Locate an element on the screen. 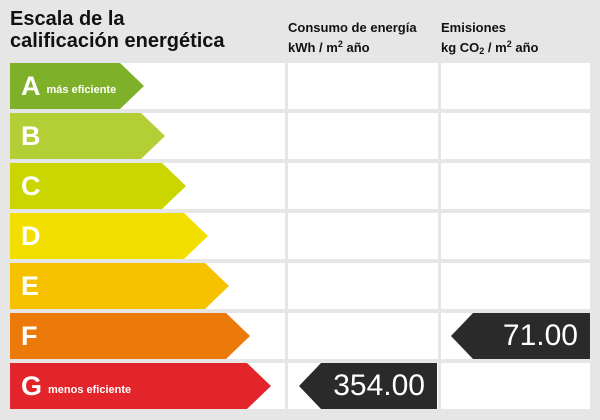 The width and height of the screenshot is (600, 420). scale-title: Escala de la calificación energética is located at coordinates (117, 30).